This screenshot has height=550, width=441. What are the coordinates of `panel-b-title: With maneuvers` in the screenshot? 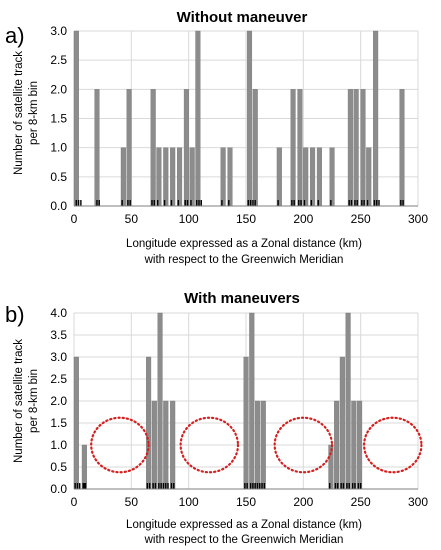 It's located at (242, 298).